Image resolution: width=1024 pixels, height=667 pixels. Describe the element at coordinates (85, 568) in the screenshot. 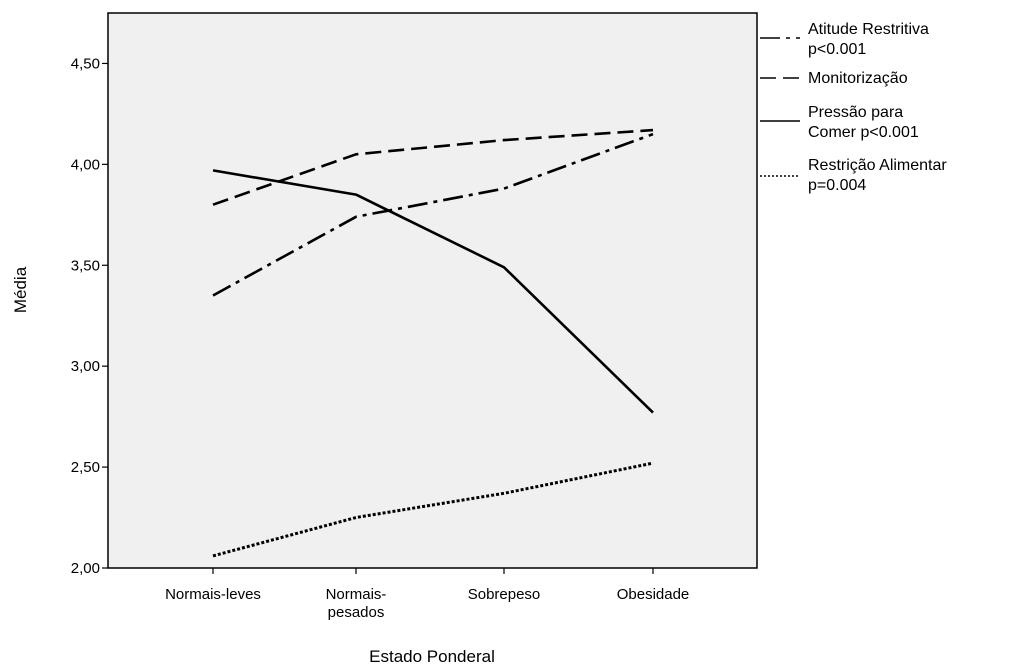

I see `y-tick-label-0: 2,00` at that location.